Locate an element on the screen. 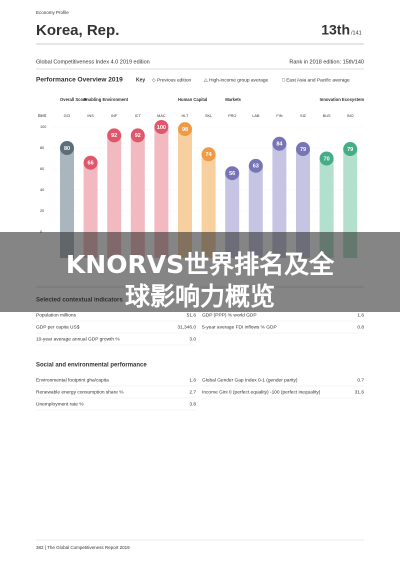 This screenshot has height=562, width=400. y-tick-label: 40 is located at coordinates (42, 190).